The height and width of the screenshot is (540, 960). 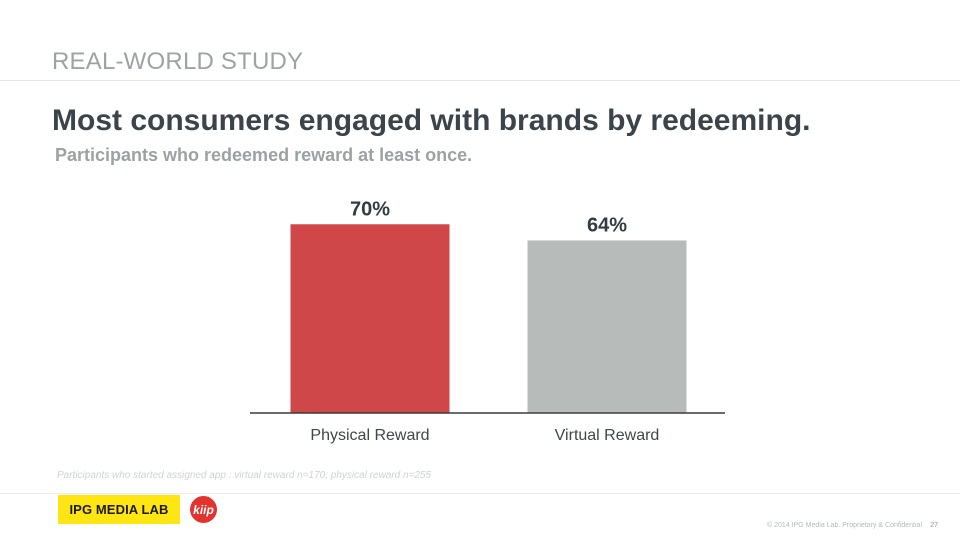 What do you see at coordinates (178, 61) in the screenshot?
I see `section-label: REAL-WORLD STUDY` at bounding box center [178, 61].